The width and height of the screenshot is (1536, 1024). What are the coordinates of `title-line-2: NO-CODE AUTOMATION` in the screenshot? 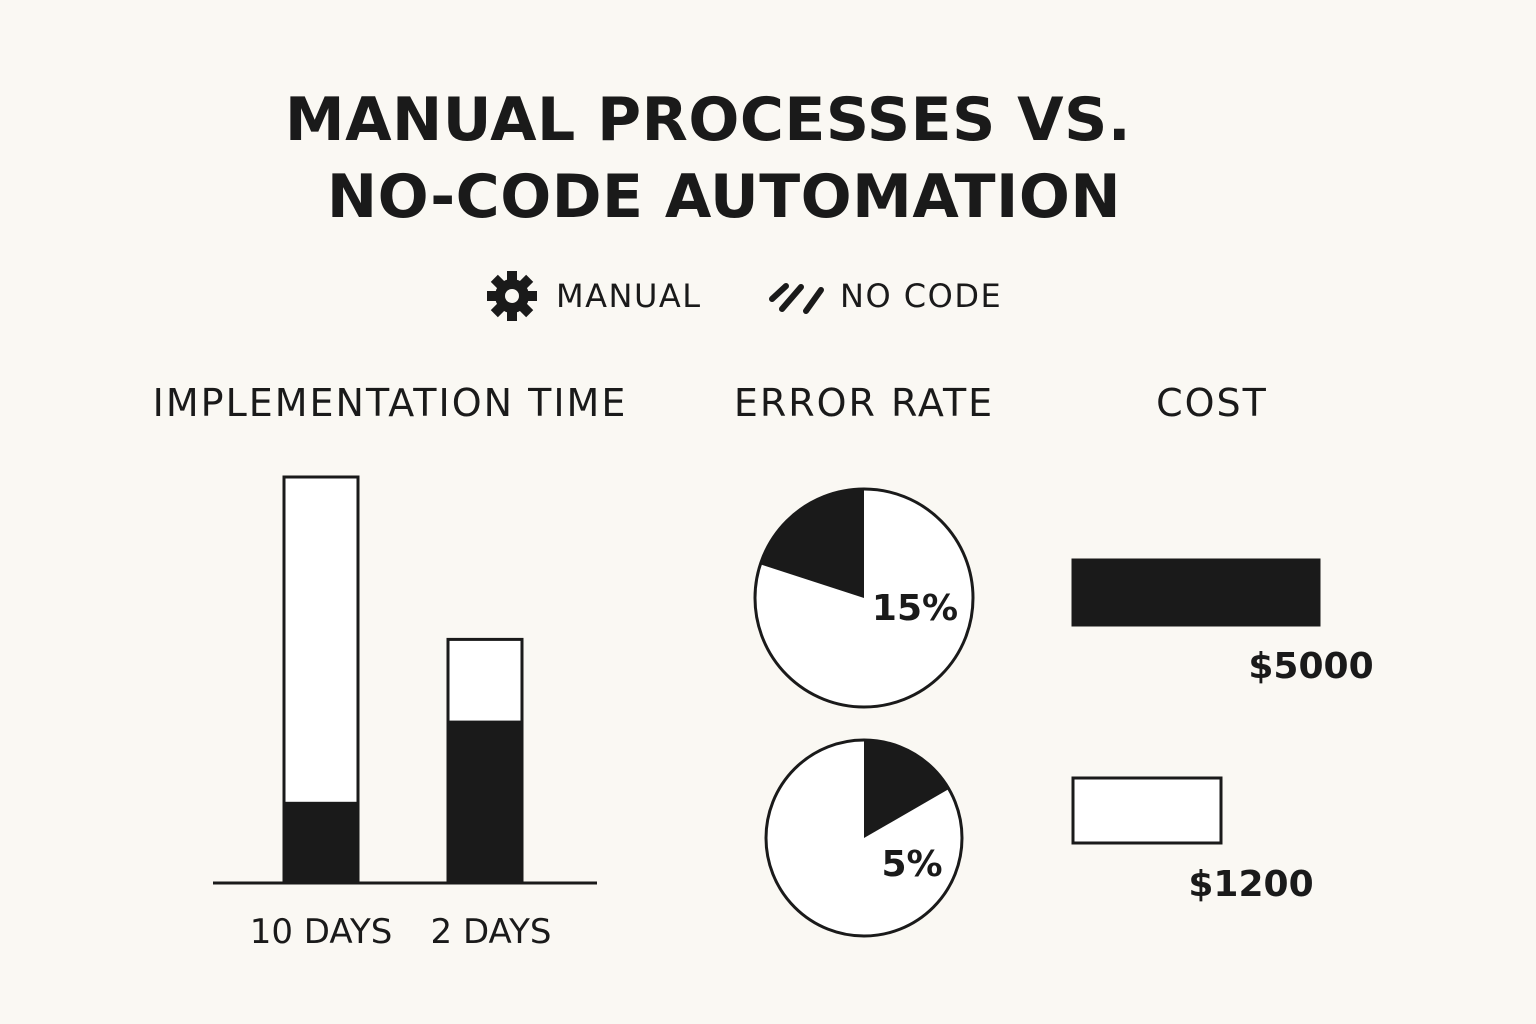 It's located at (724, 197).